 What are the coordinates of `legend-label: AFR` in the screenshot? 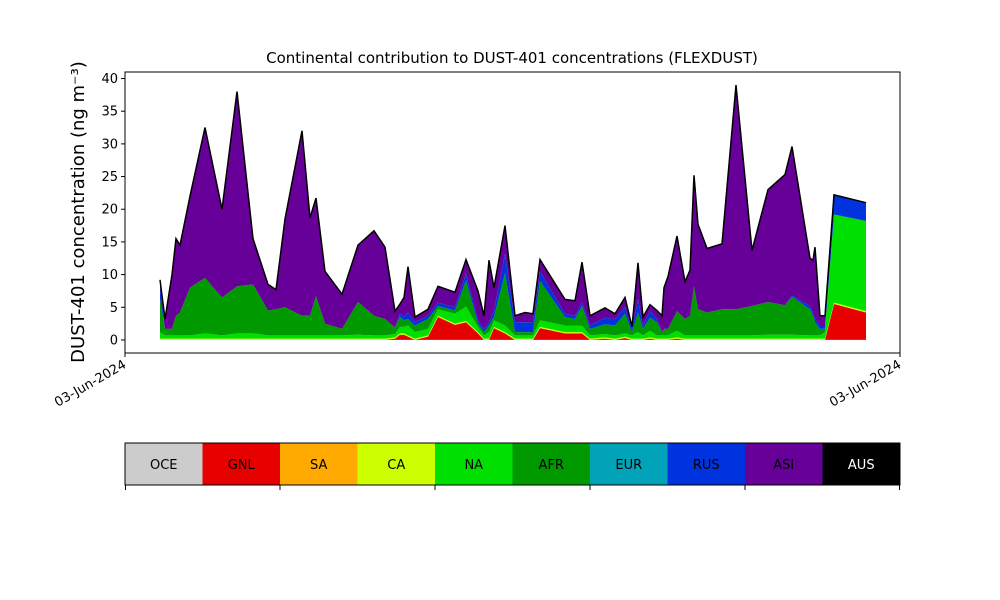 It's located at (551, 465).